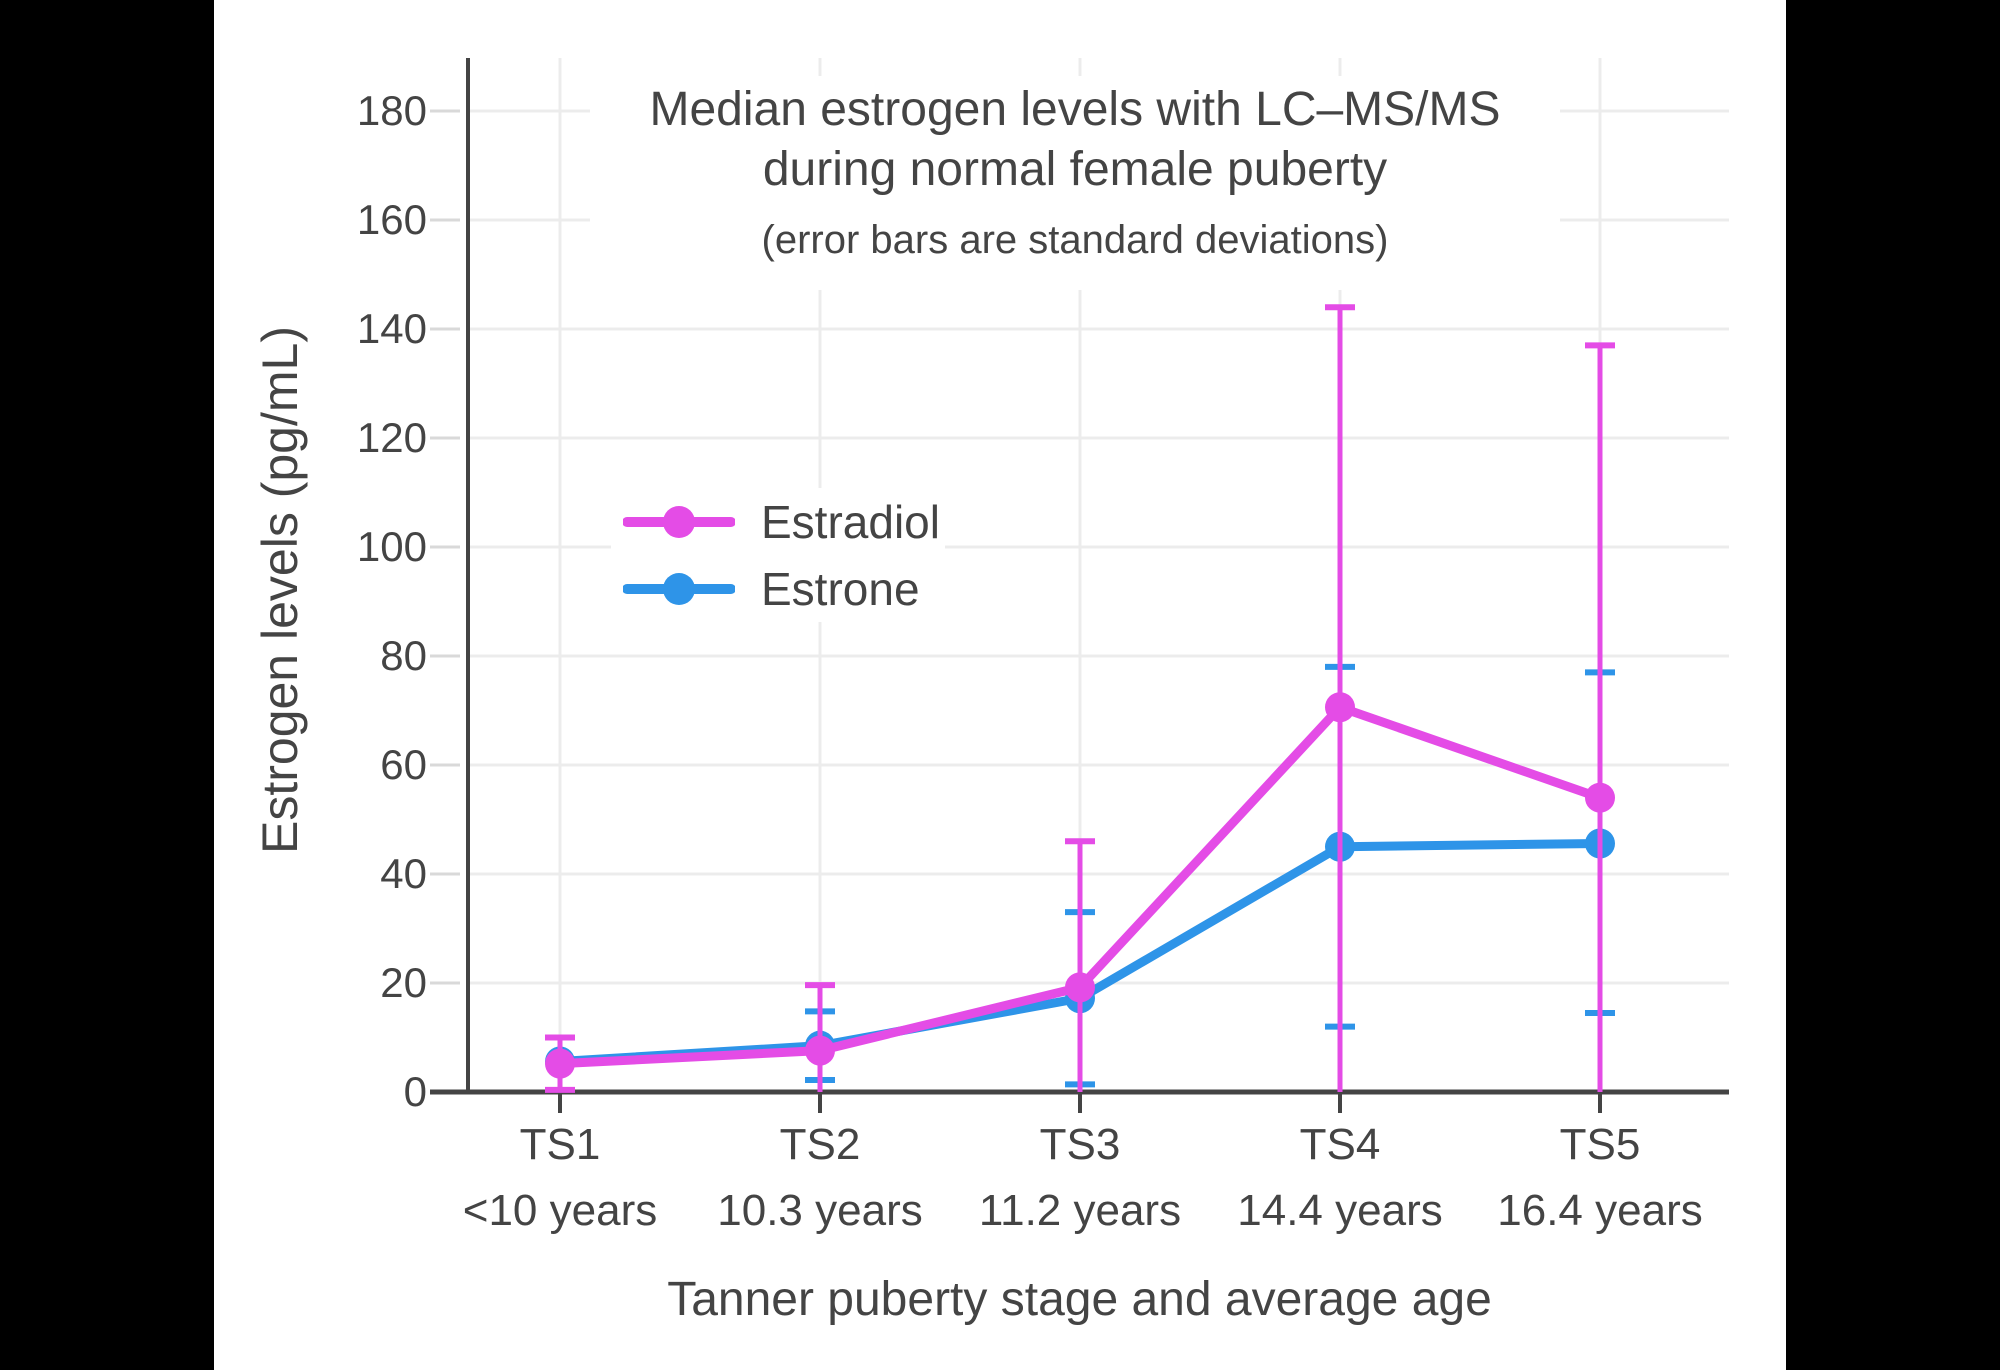 This screenshot has width=2000, height=1370. What do you see at coordinates (1340, 1144) in the screenshot?
I see `x-tick-label-TS4: TS4` at bounding box center [1340, 1144].